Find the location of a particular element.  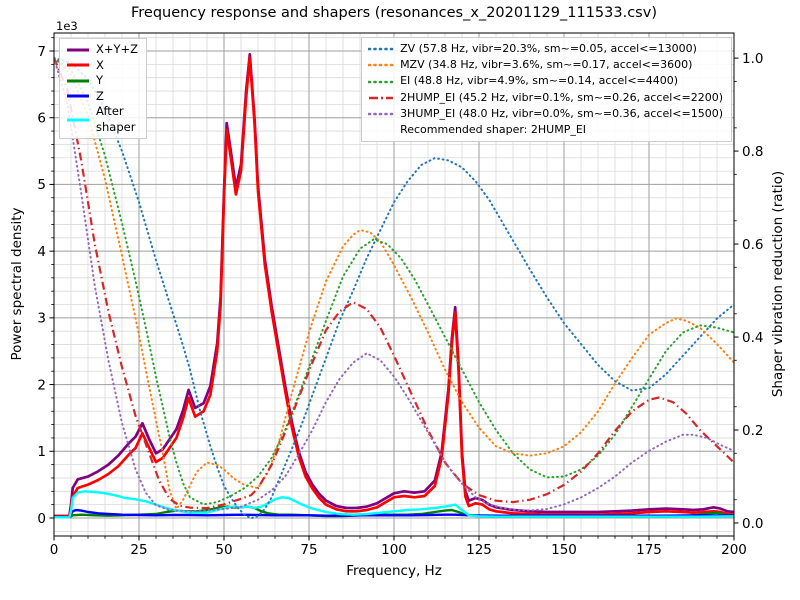

tick-label: 0.0 is located at coordinates (752, 524).